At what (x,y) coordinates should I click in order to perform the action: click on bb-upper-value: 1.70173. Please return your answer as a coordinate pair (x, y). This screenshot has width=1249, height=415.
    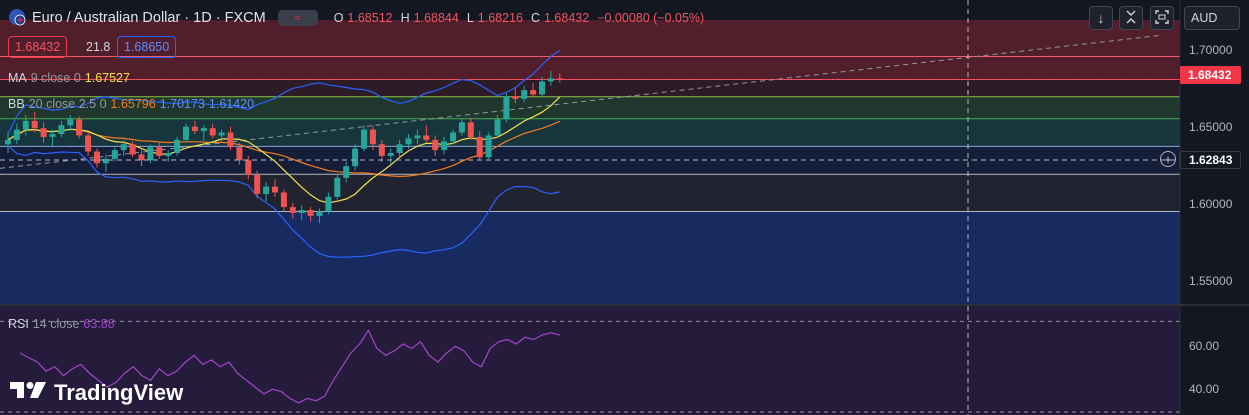
    Looking at the image, I should click on (182, 104).